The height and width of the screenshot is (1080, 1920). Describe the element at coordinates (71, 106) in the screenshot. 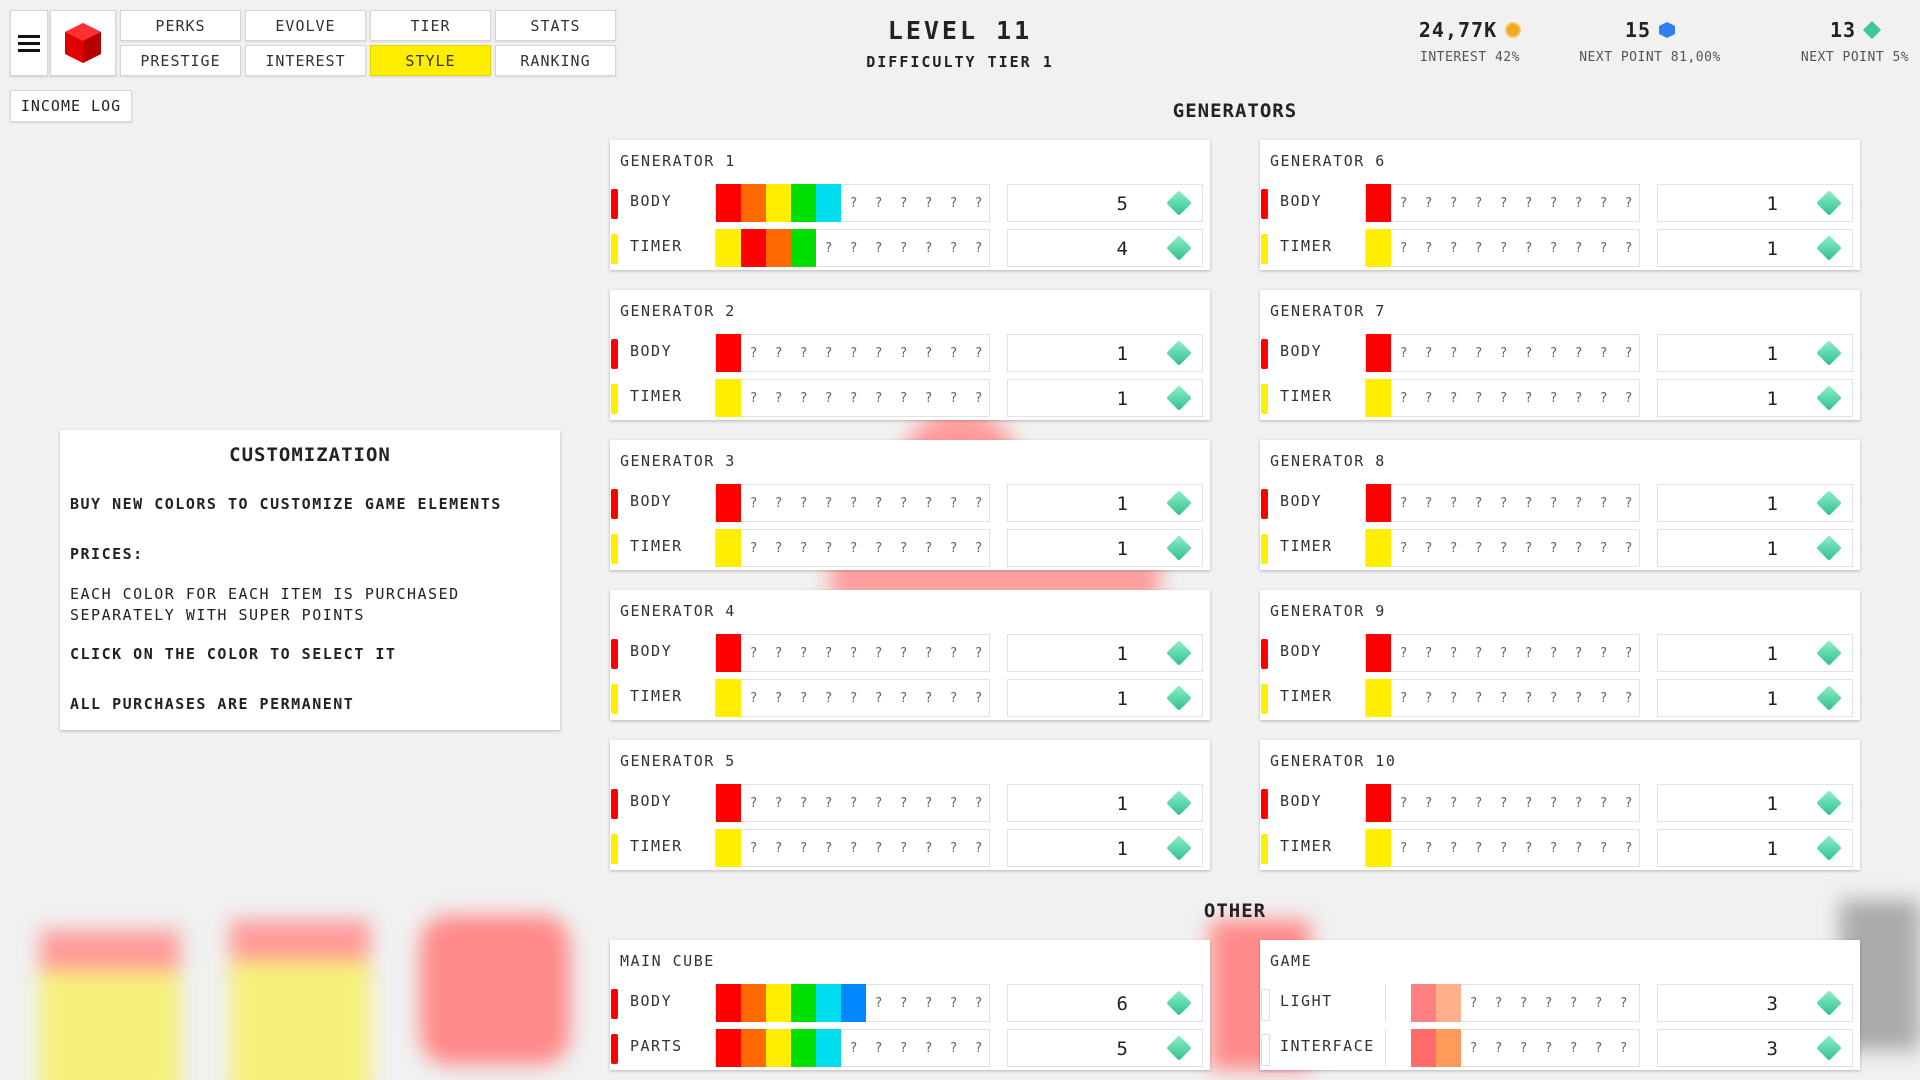

I see `income-log-button: INCOME LOG` at that location.